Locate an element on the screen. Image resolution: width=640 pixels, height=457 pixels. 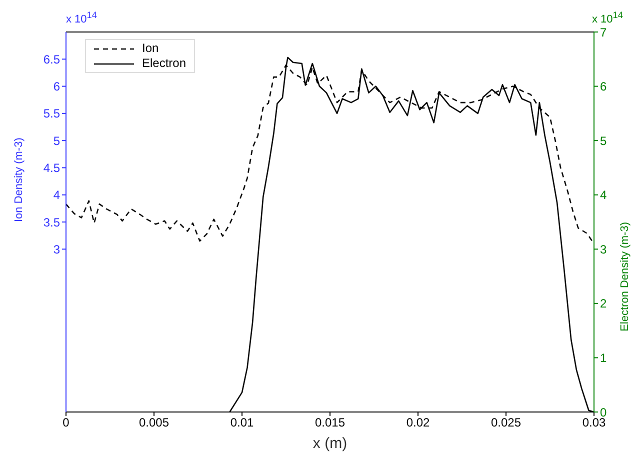
y-tick-label: 4.5 is located at coordinates (51, 167).